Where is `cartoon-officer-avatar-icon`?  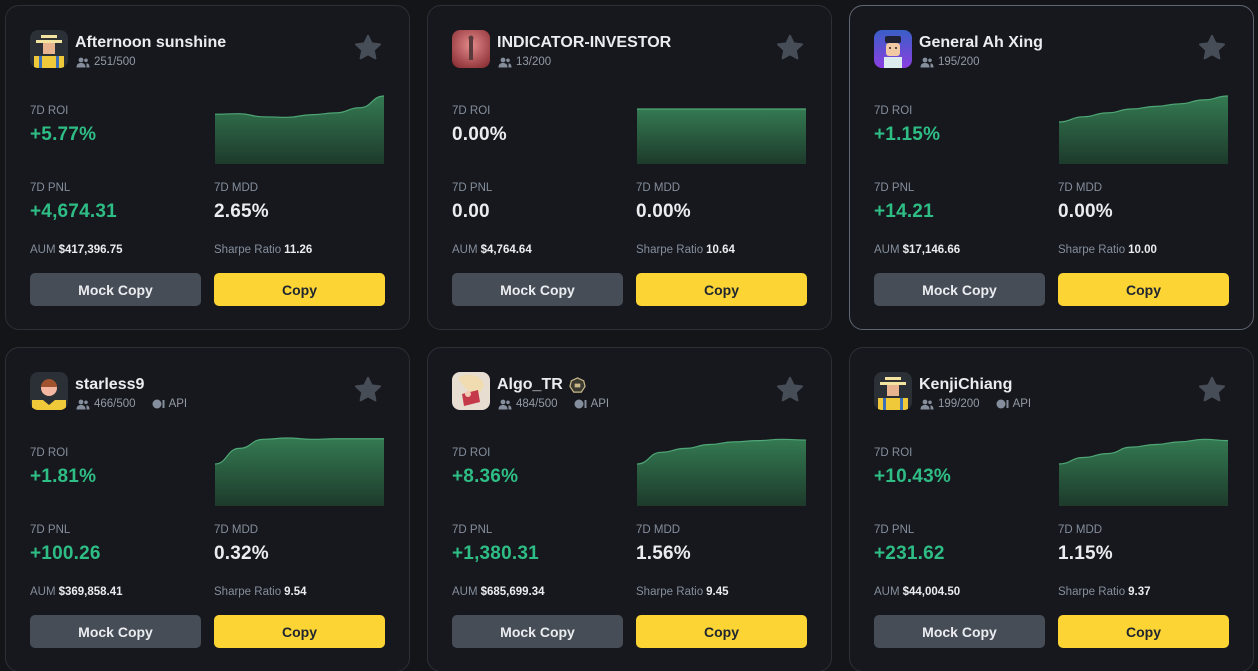 cartoon-officer-avatar-icon is located at coordinates (893, 49).